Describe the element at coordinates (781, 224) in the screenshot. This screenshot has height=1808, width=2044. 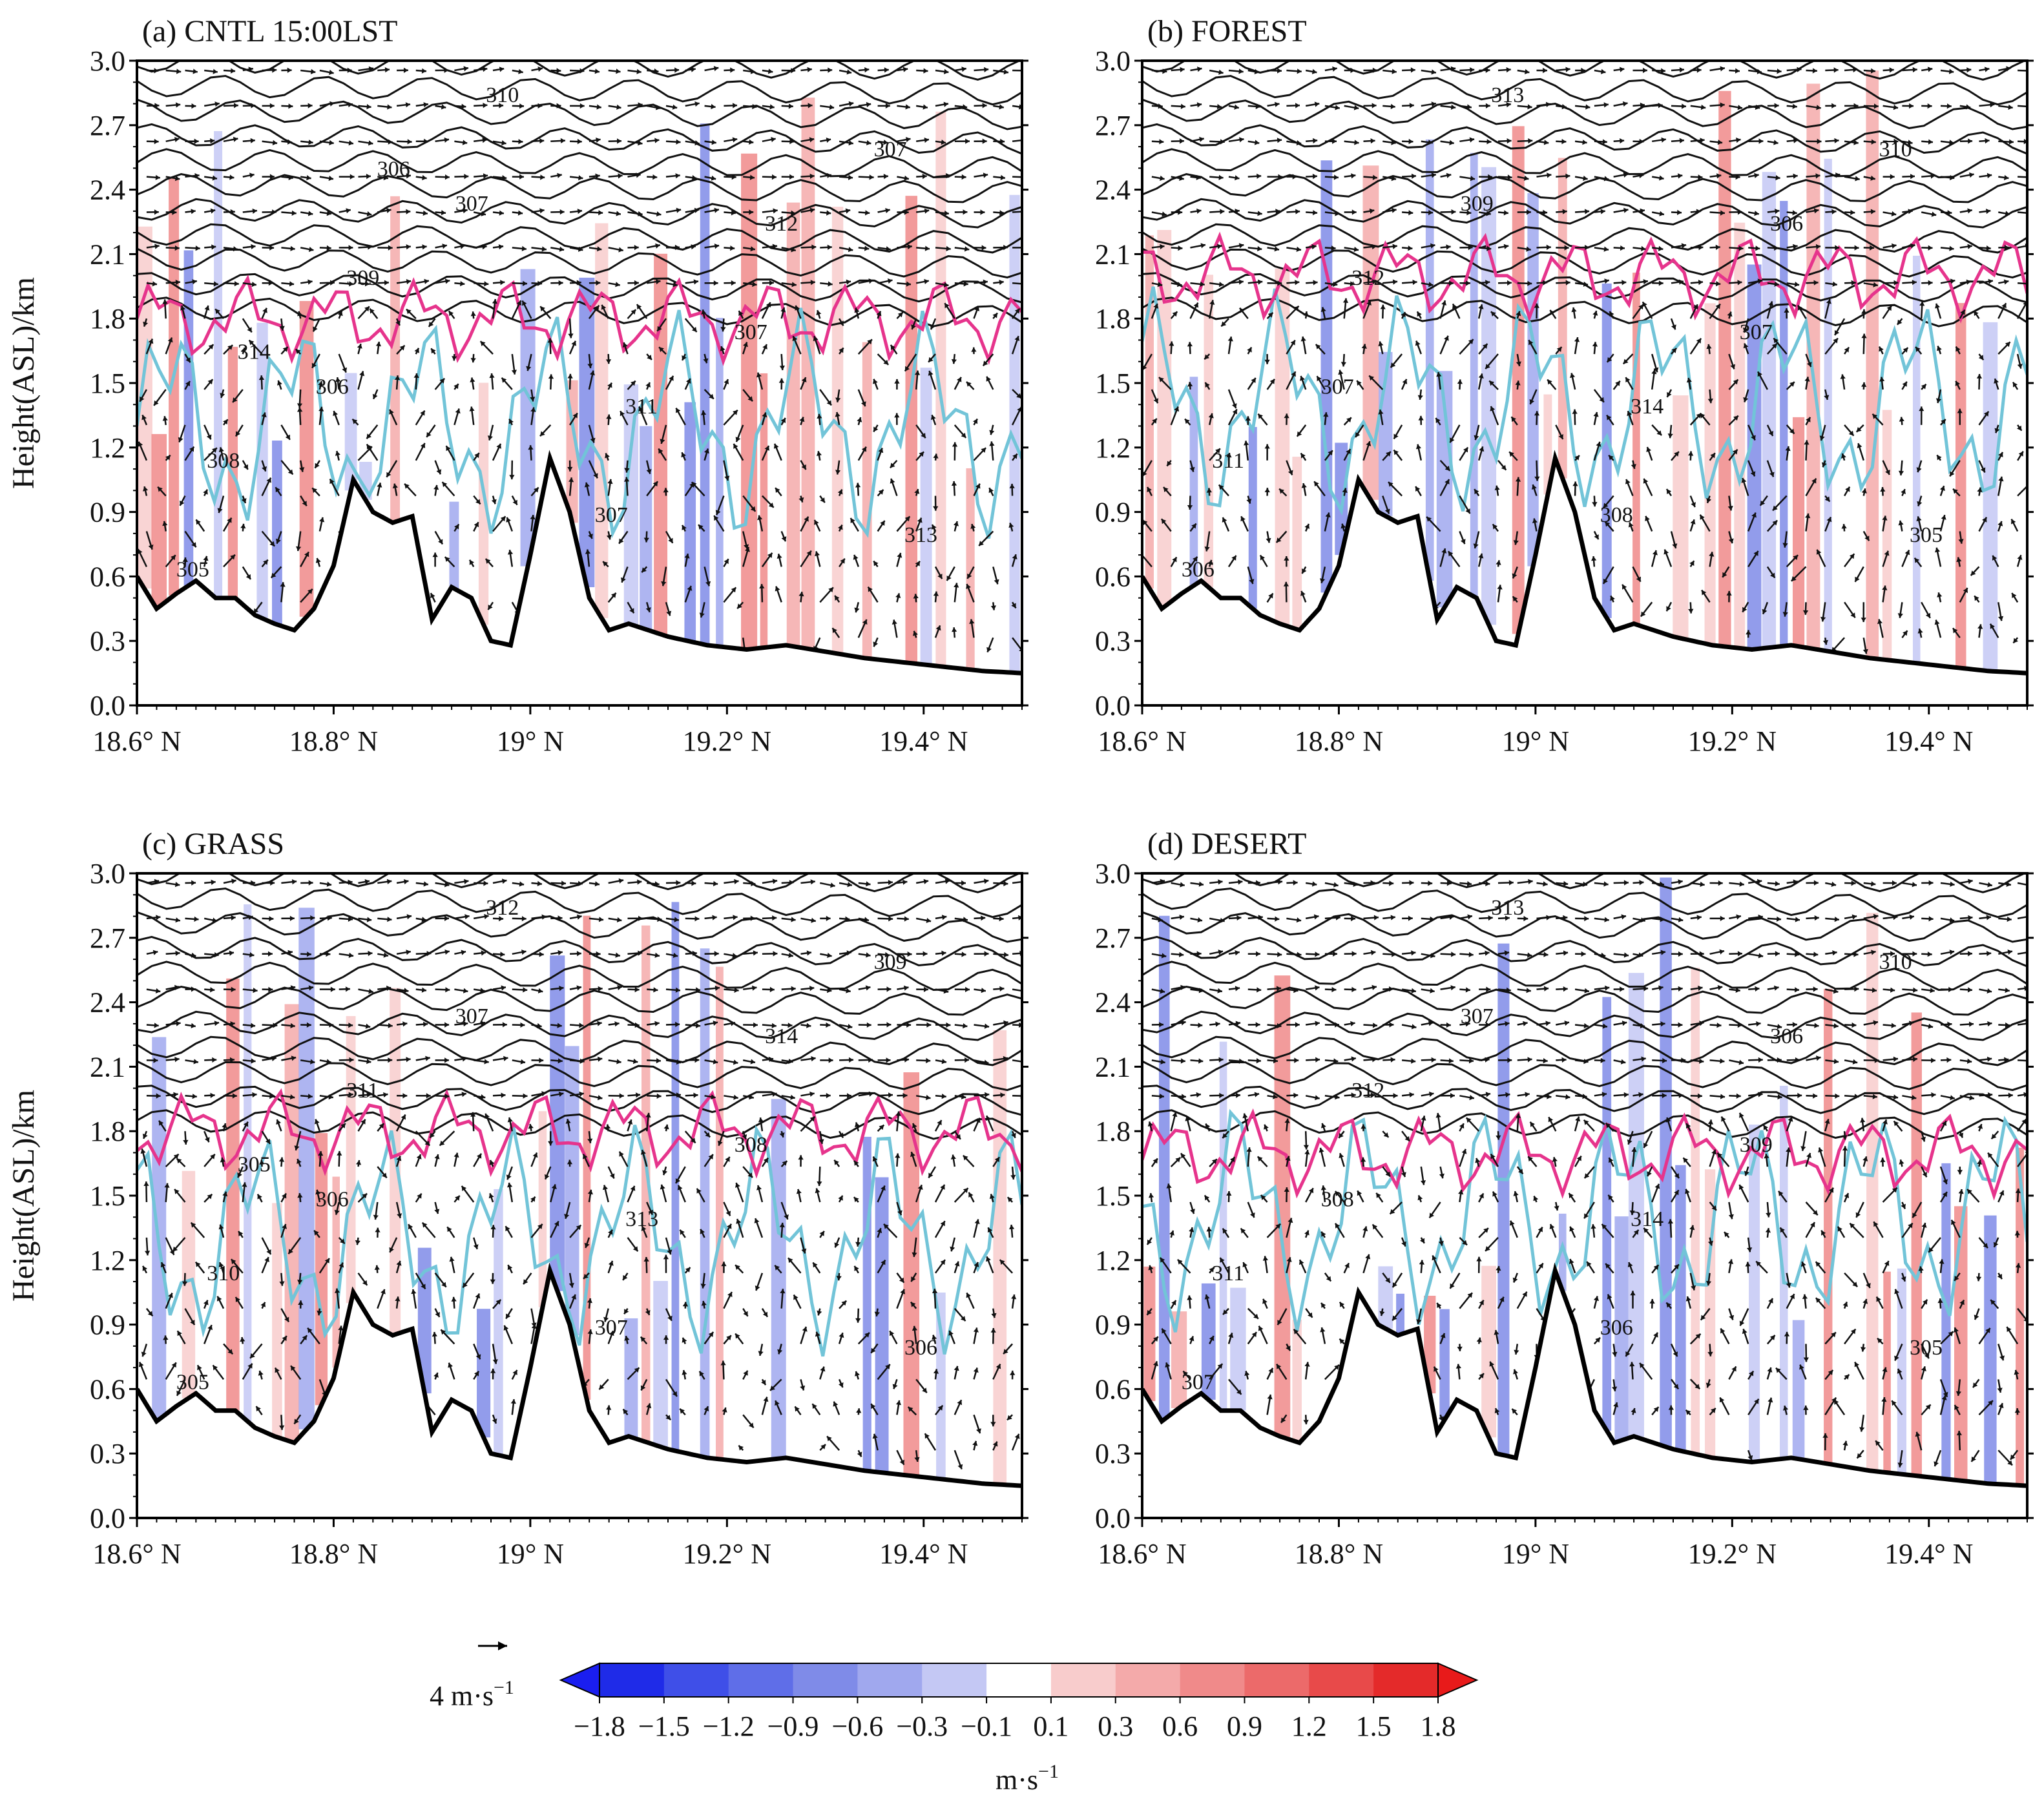
I see `theta-contour-label: 312` at that location.